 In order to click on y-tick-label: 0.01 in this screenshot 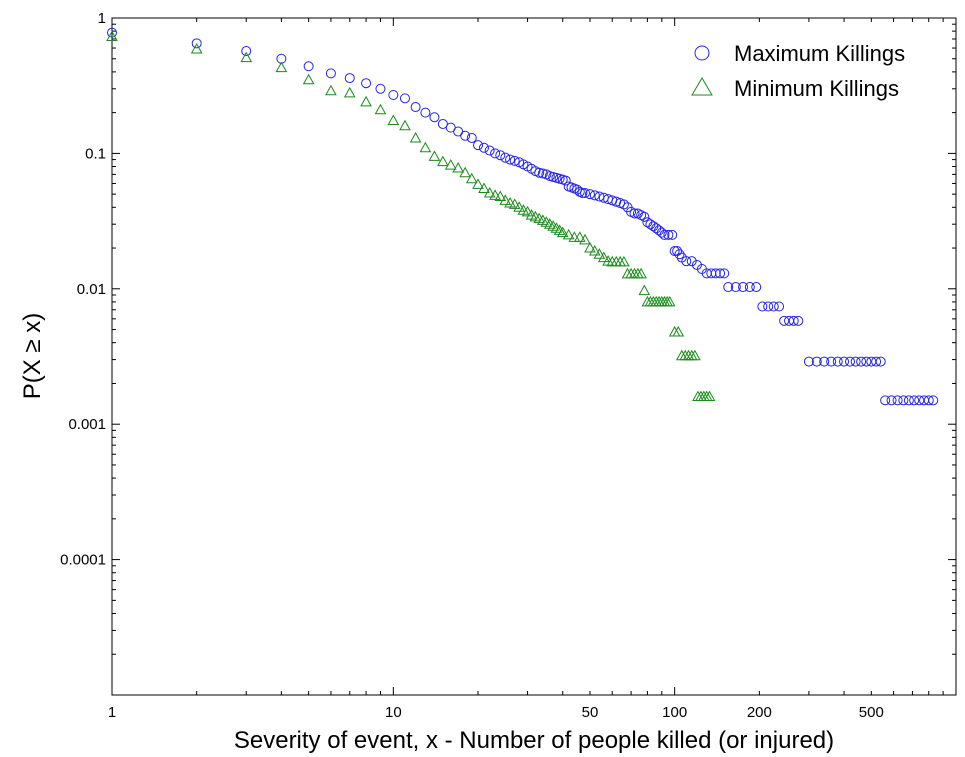, I will do `click(91, 289)`.